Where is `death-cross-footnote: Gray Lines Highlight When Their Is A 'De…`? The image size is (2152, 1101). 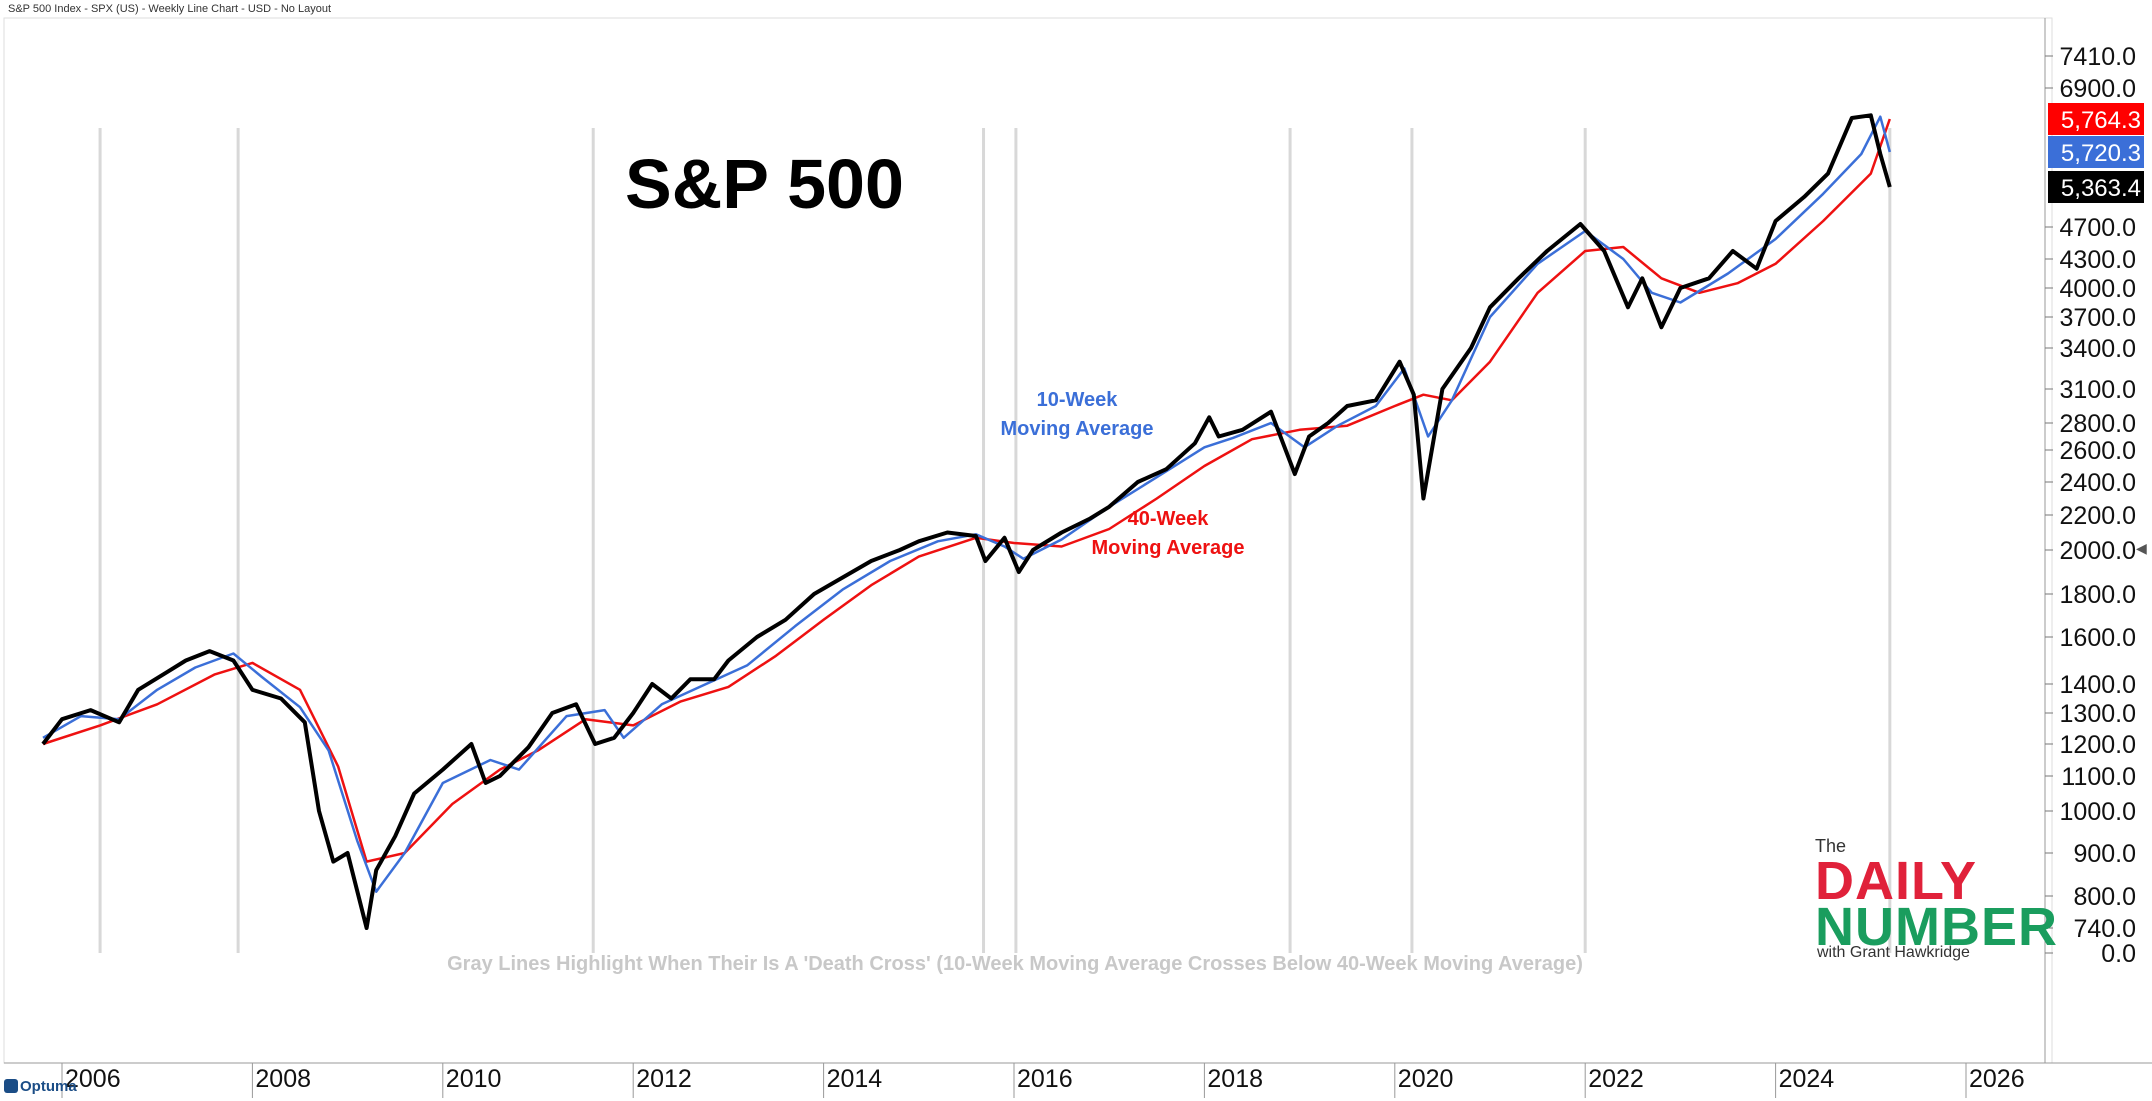
death-cross-footnote: Gray Lines Highlight When Their Is A 'De… is located at coordinates (1015, 964).